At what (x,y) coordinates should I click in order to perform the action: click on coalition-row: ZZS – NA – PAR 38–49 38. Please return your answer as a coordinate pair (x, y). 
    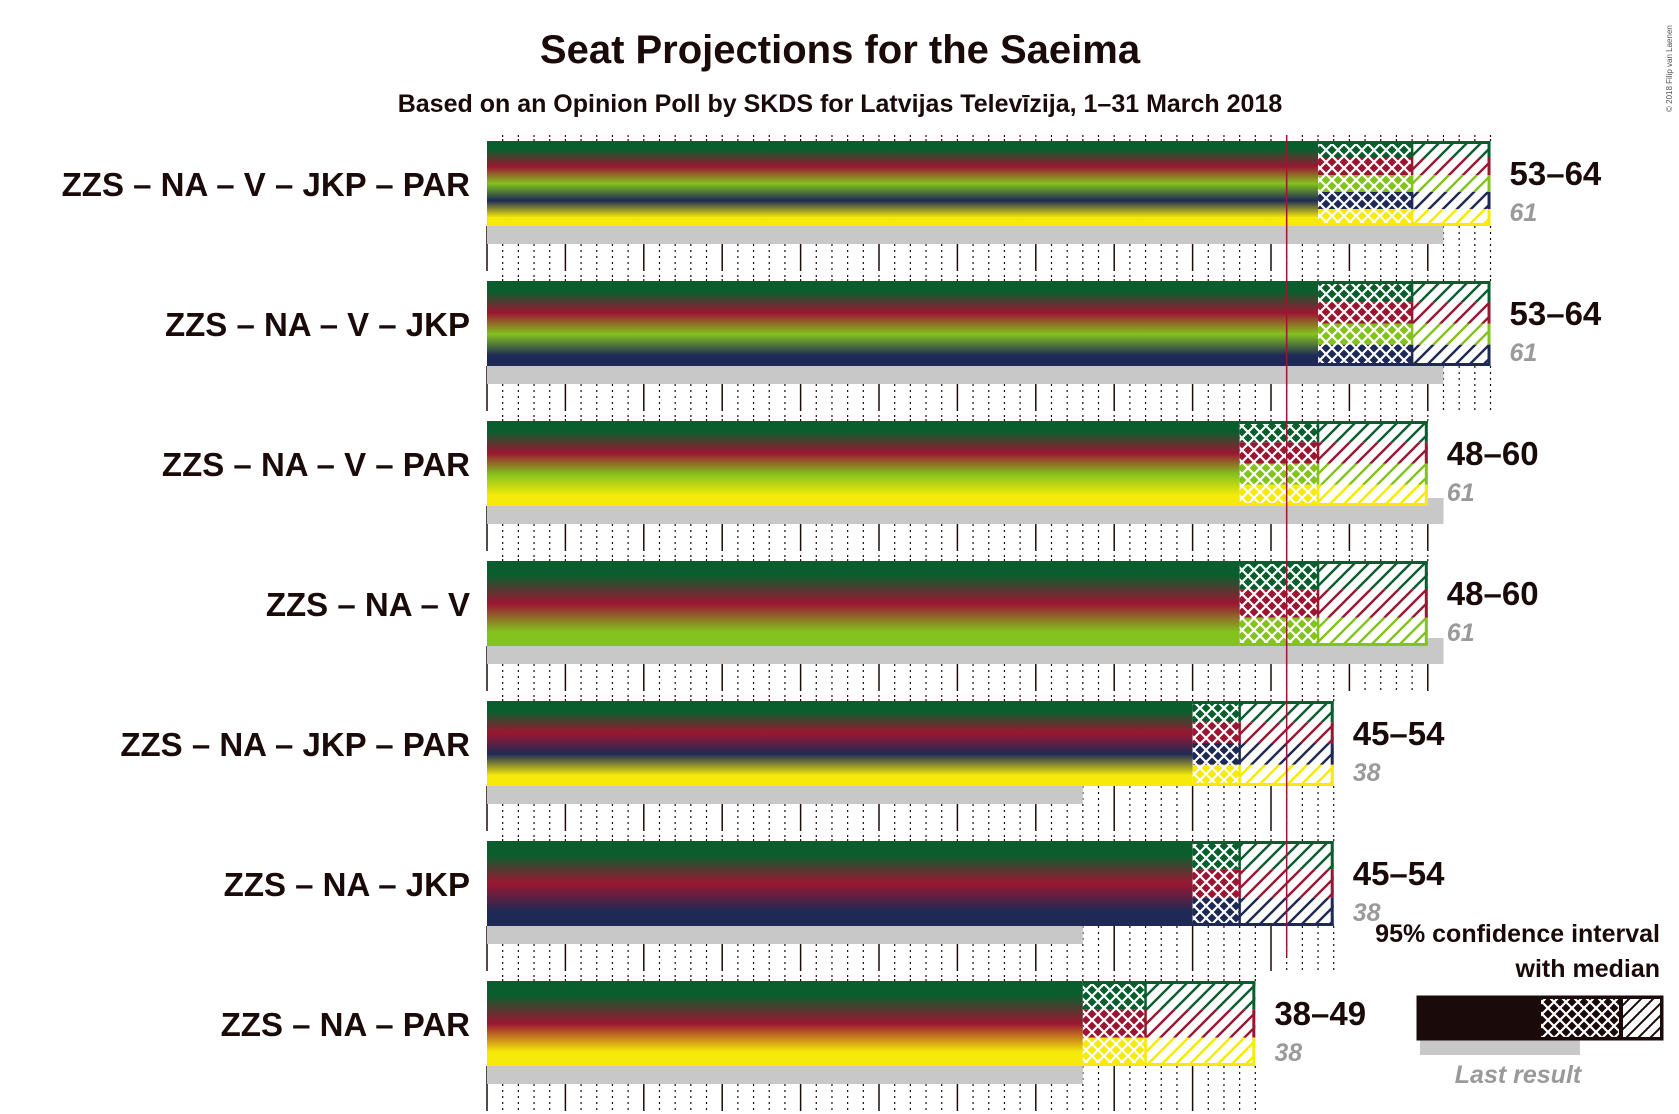
    Looking at the image, I should click on (793, 1043).